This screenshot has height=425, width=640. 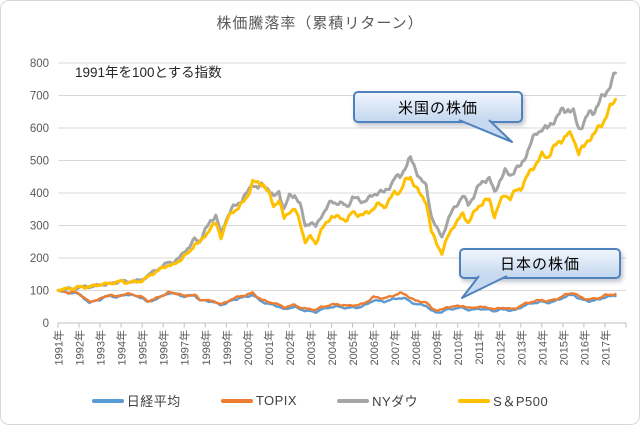 What do you see at coordinates (521, 401) in the screenshot?
I see `legend-label-sp500: S＆P500` at bounding box center [521, 401].